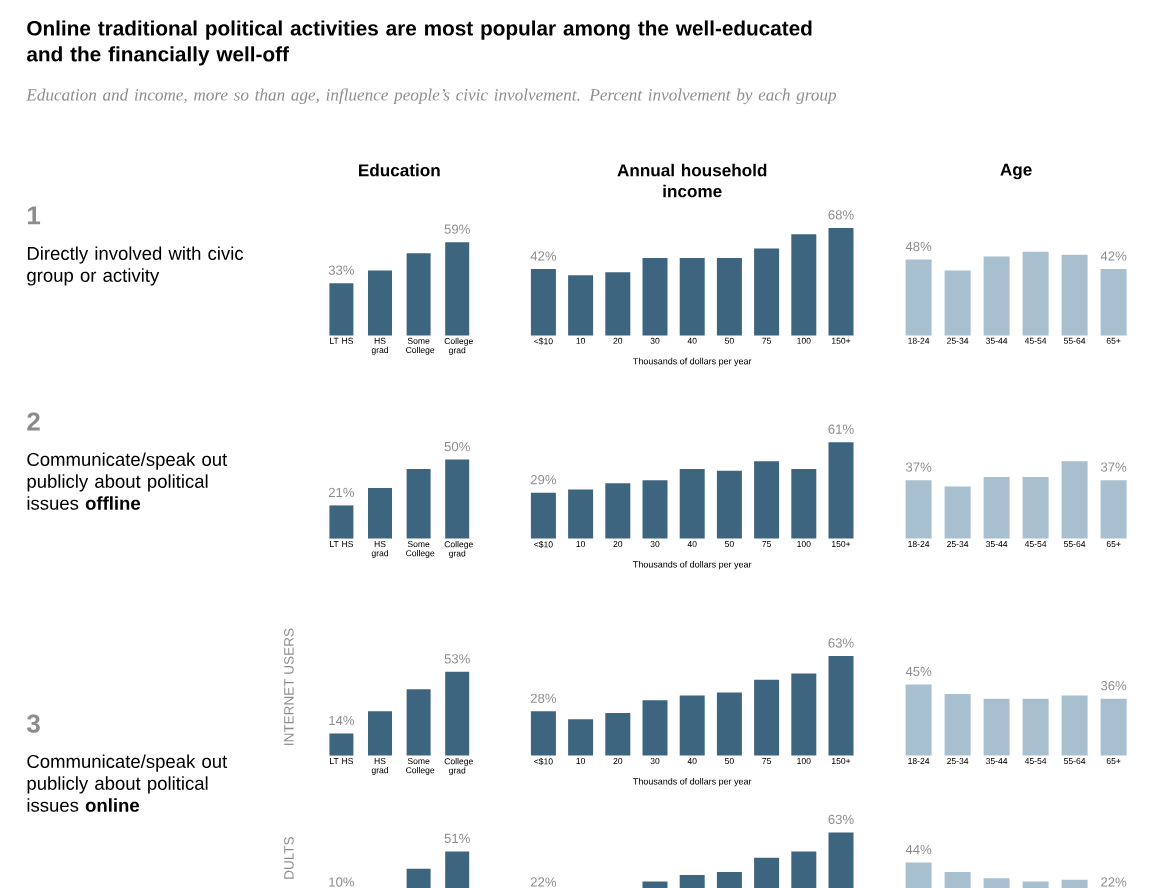 Image resolution: width=1154 pixels, height=888 pixels. I want to click on text: Education and income, more so than age, influence people’s civic involvement. Percent involvement by each group, so click(431, 96).